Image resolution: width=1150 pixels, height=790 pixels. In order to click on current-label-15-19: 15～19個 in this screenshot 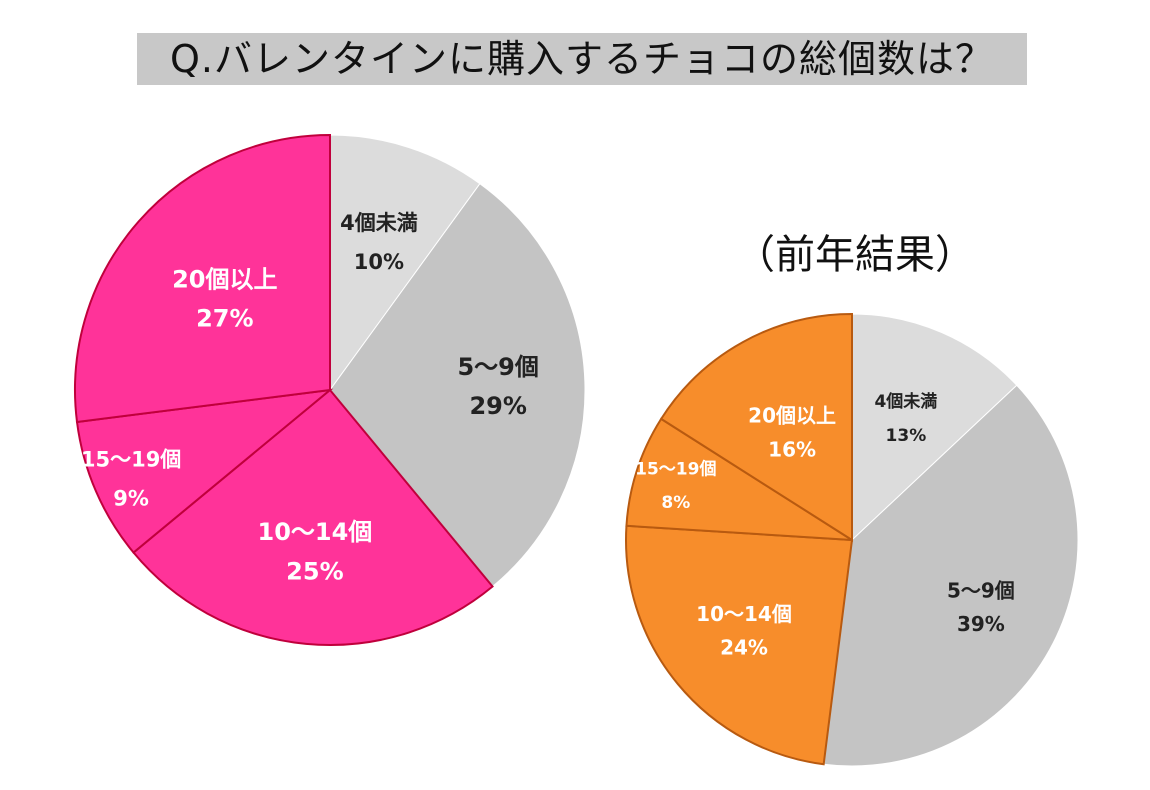, I will do `click(131, 459)`.